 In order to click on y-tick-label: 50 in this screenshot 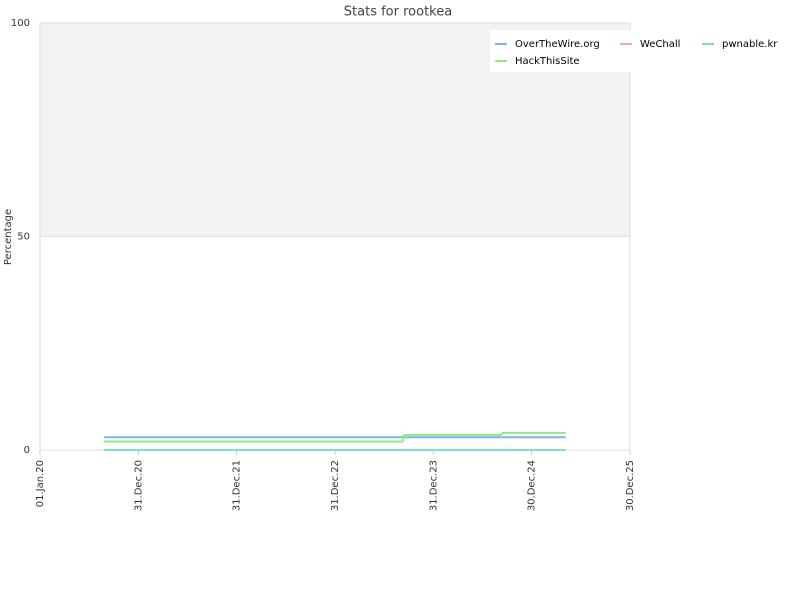, I will do `click(23, 237)`.